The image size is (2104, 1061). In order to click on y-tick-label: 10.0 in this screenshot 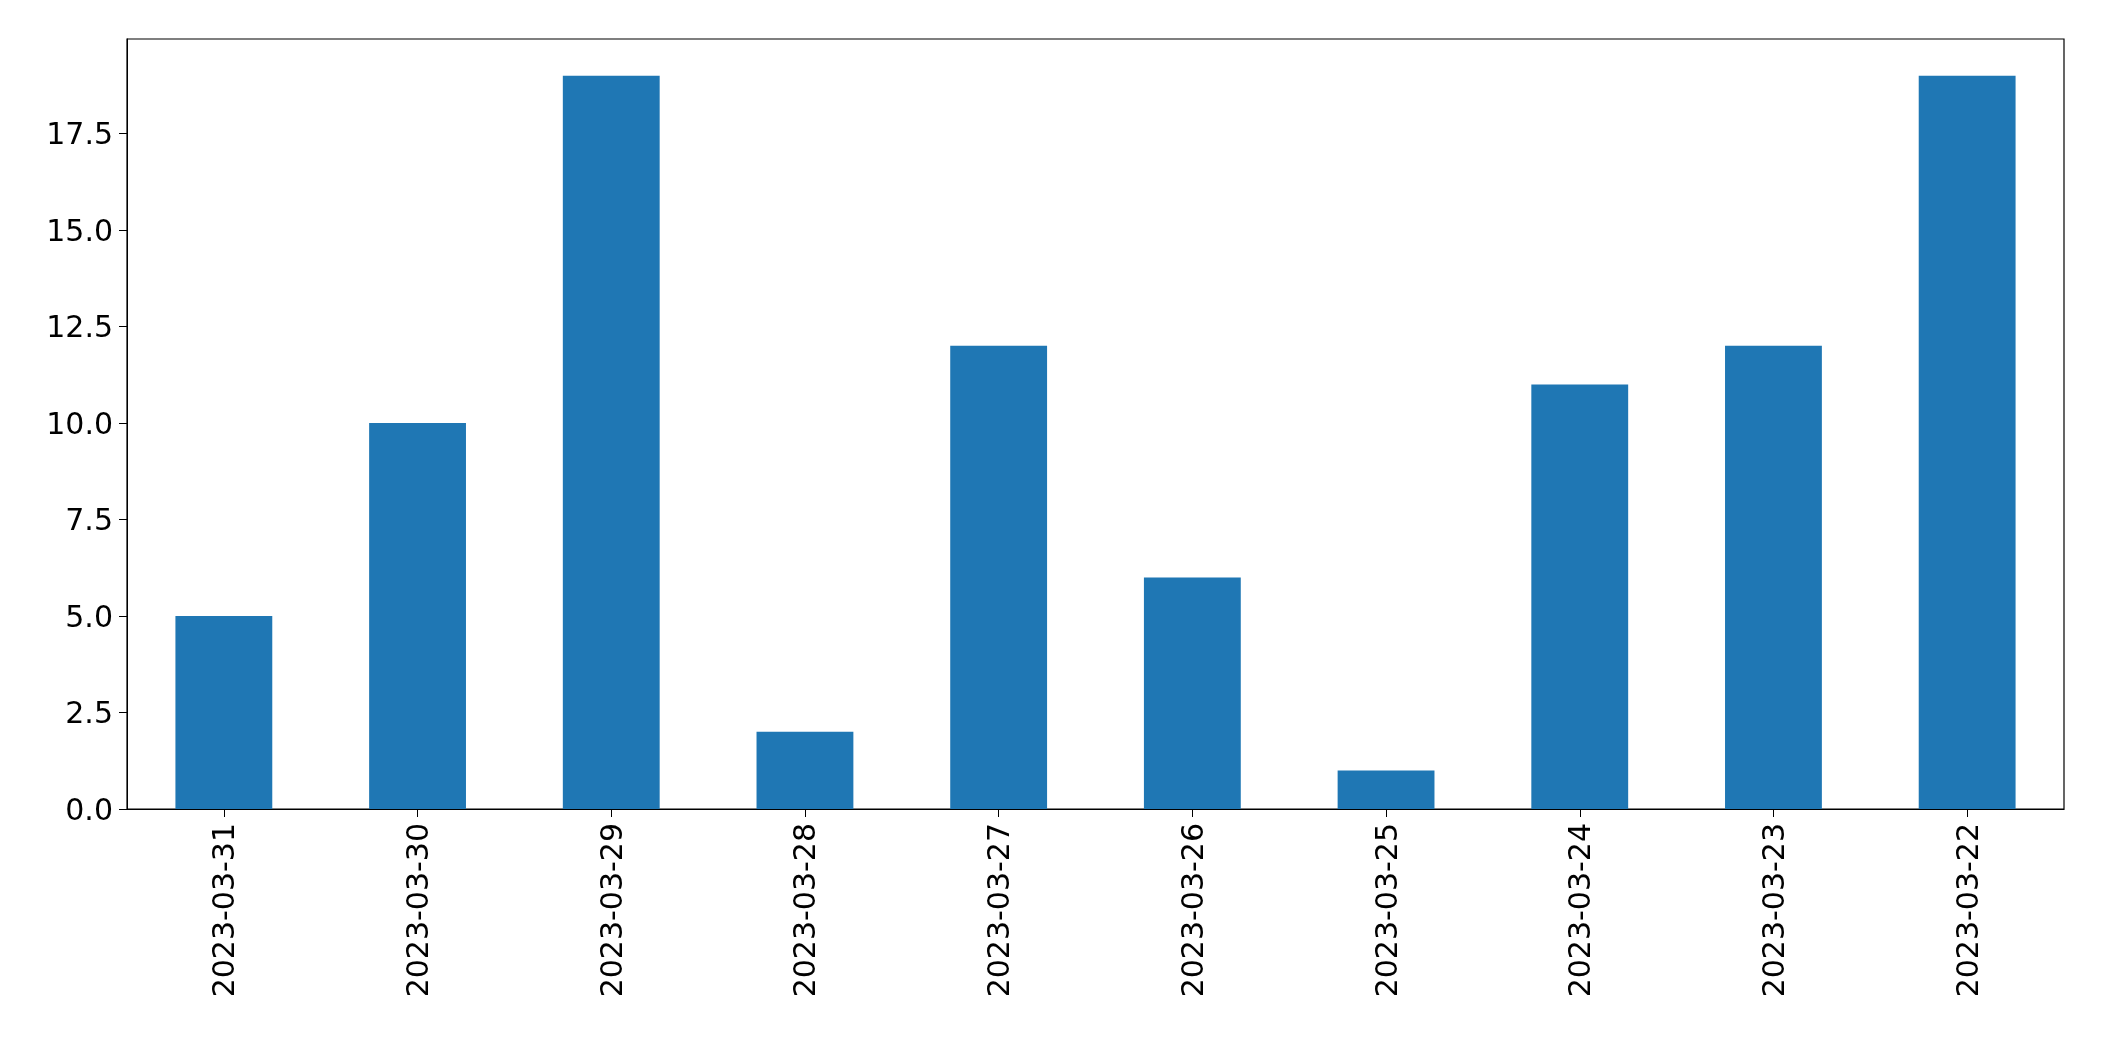, I will do `click(79, 423)`.